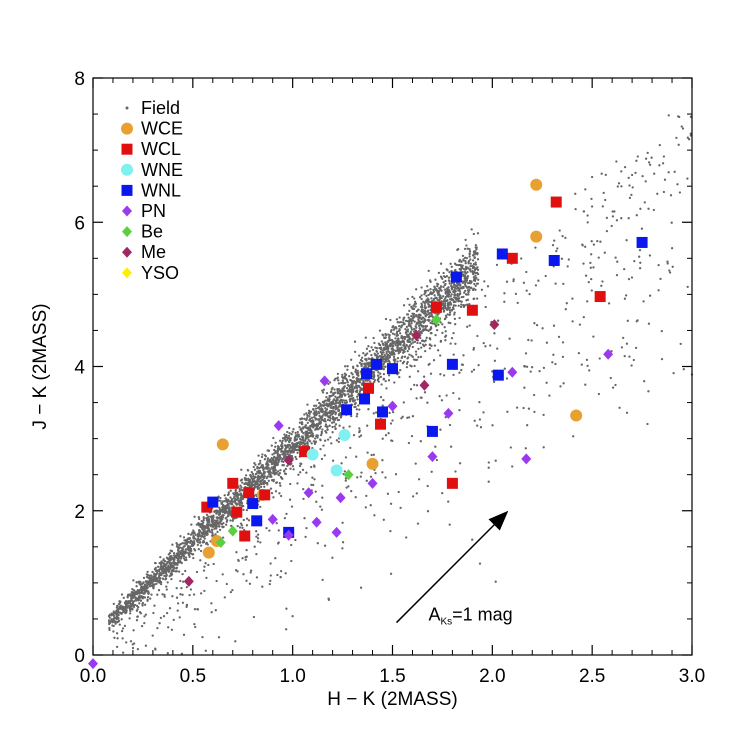 This screenshot has width=750, height=750. What do you see at coordinates (482, 614) in the screenshot?
I see `extinction-label-rest: =1 mag` at bounding box center [482, 614].